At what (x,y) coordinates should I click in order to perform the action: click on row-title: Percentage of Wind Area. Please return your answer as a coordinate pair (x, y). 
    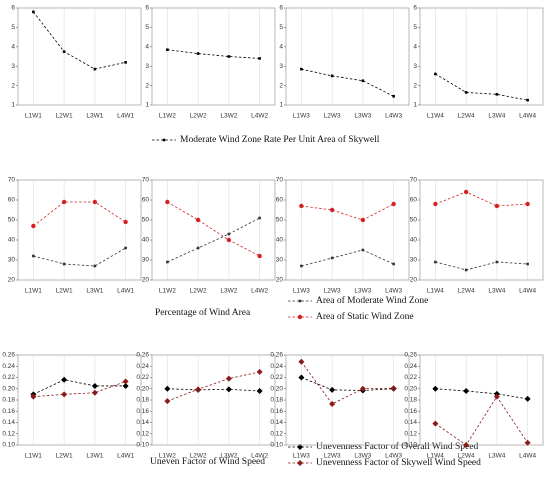
    Looking at the image, I should click on (203, 312).